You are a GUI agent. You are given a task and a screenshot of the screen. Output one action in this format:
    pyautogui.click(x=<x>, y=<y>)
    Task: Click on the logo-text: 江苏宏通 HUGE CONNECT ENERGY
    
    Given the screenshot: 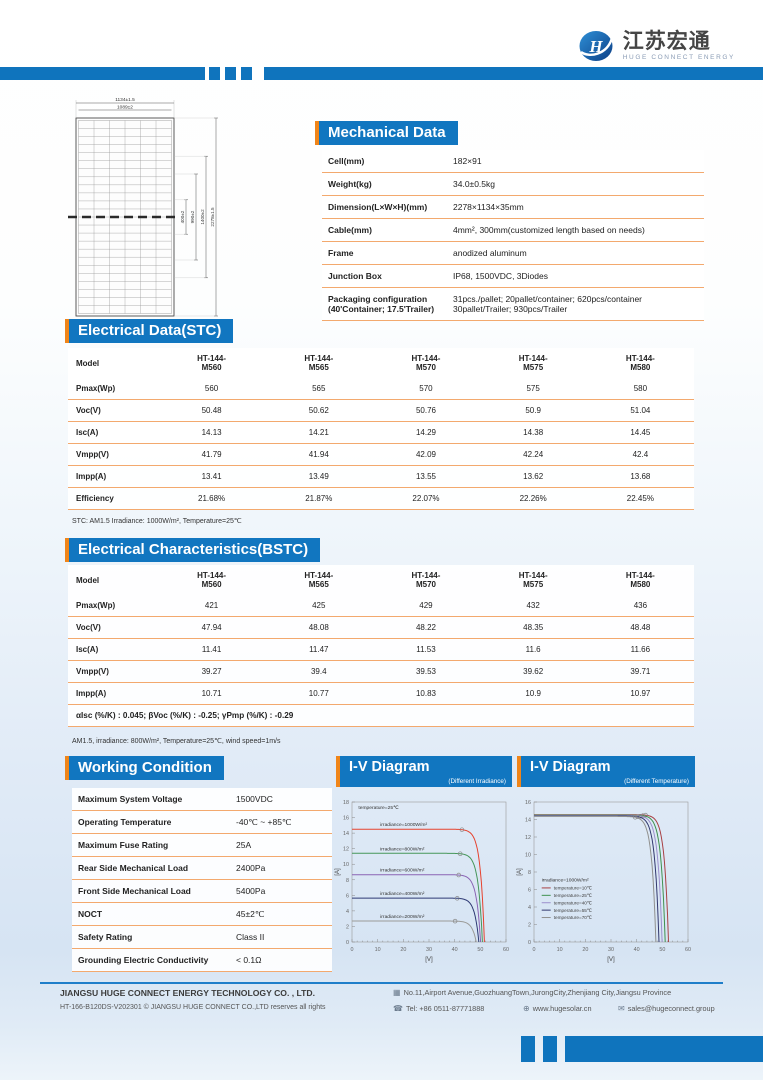 What is the action you would take?
    pyautogui.click(x=678, y=46)
    